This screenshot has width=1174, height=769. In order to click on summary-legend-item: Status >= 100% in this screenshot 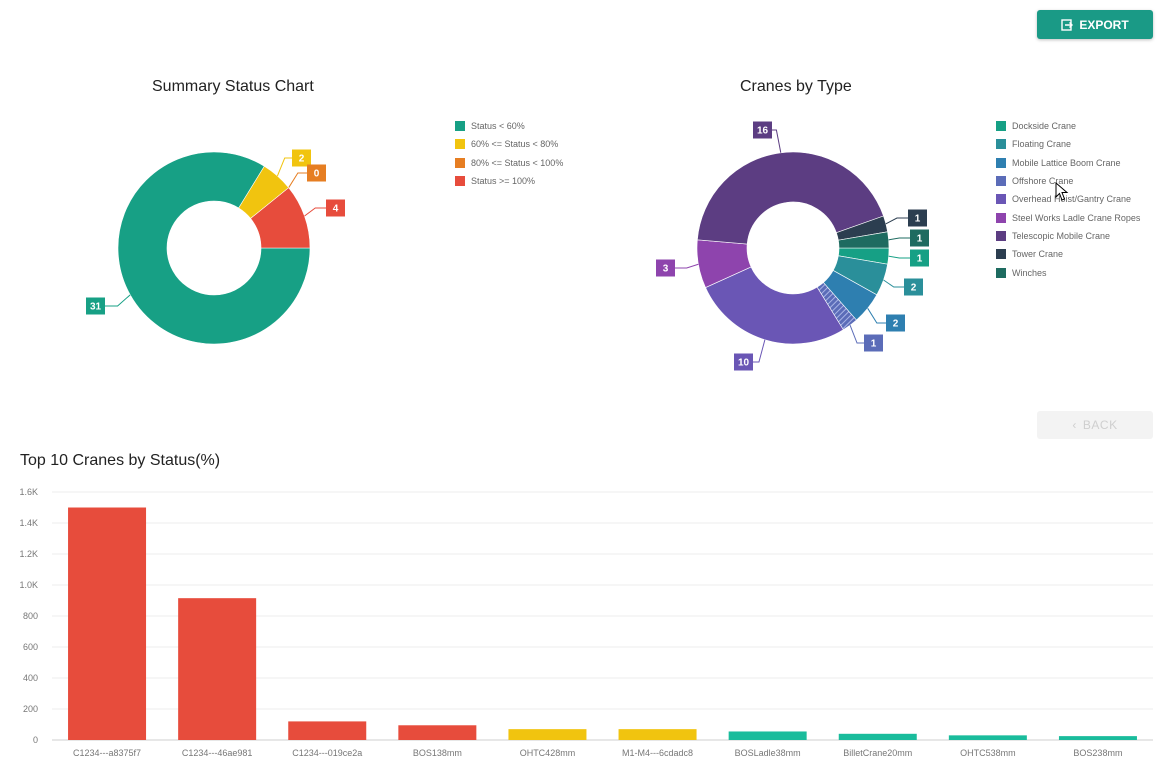, I will do `click(509, 181)`.